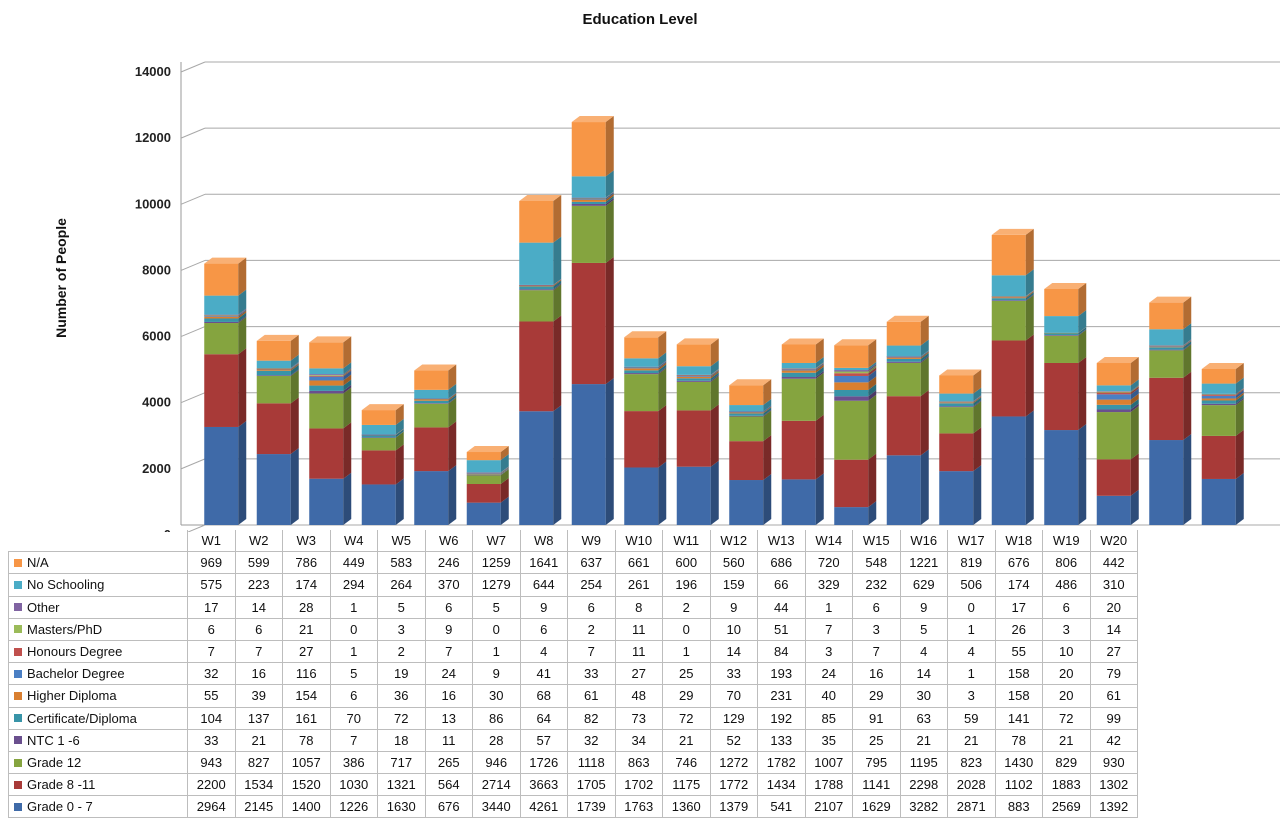 The height and width of the screenshot is (827, 1286). What do you see at coordinates (448, 740) in the screenshot?
I see `data-label: 11` at bounding box center [448, 740].